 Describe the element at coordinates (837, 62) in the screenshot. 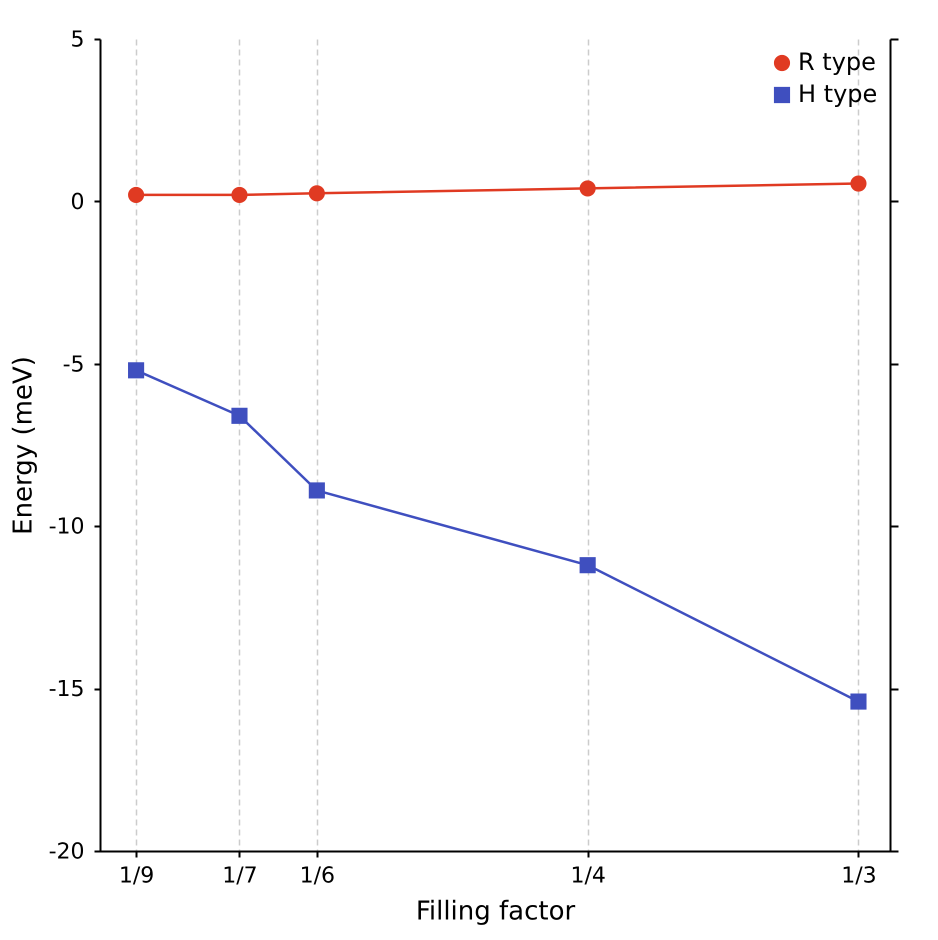

I see `legend-label: R type` at that location.